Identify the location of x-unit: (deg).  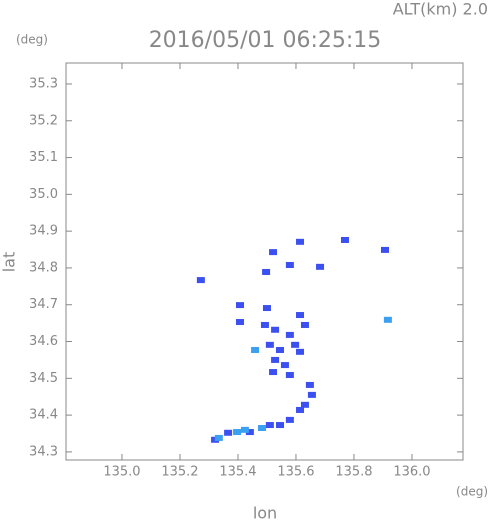
(472, 492).